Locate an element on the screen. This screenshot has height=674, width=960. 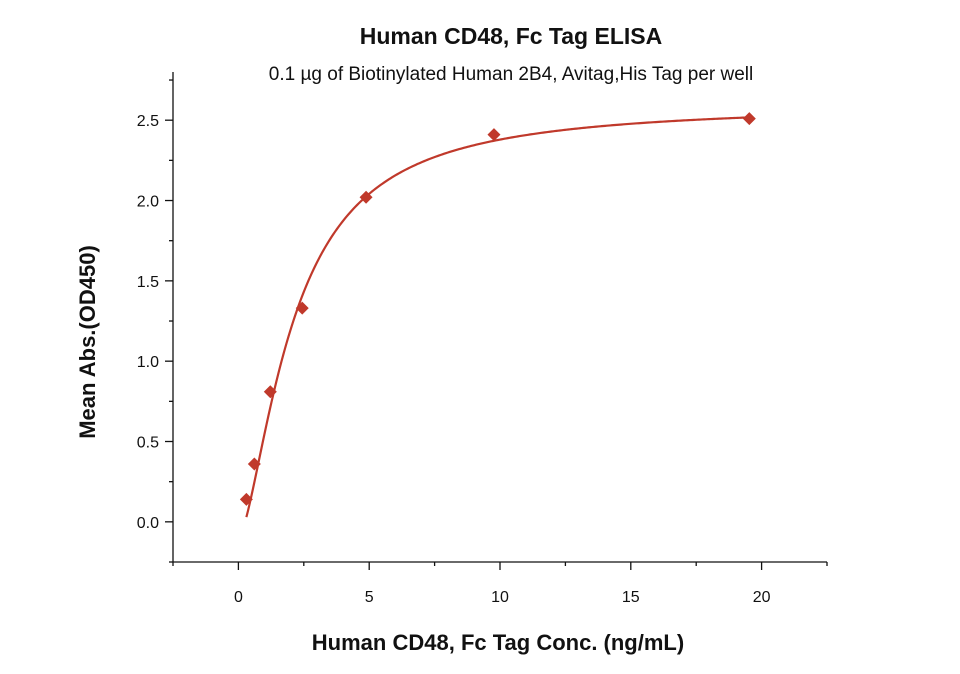
y-tick-label: 2.5 is located at coordinates (148, 121).